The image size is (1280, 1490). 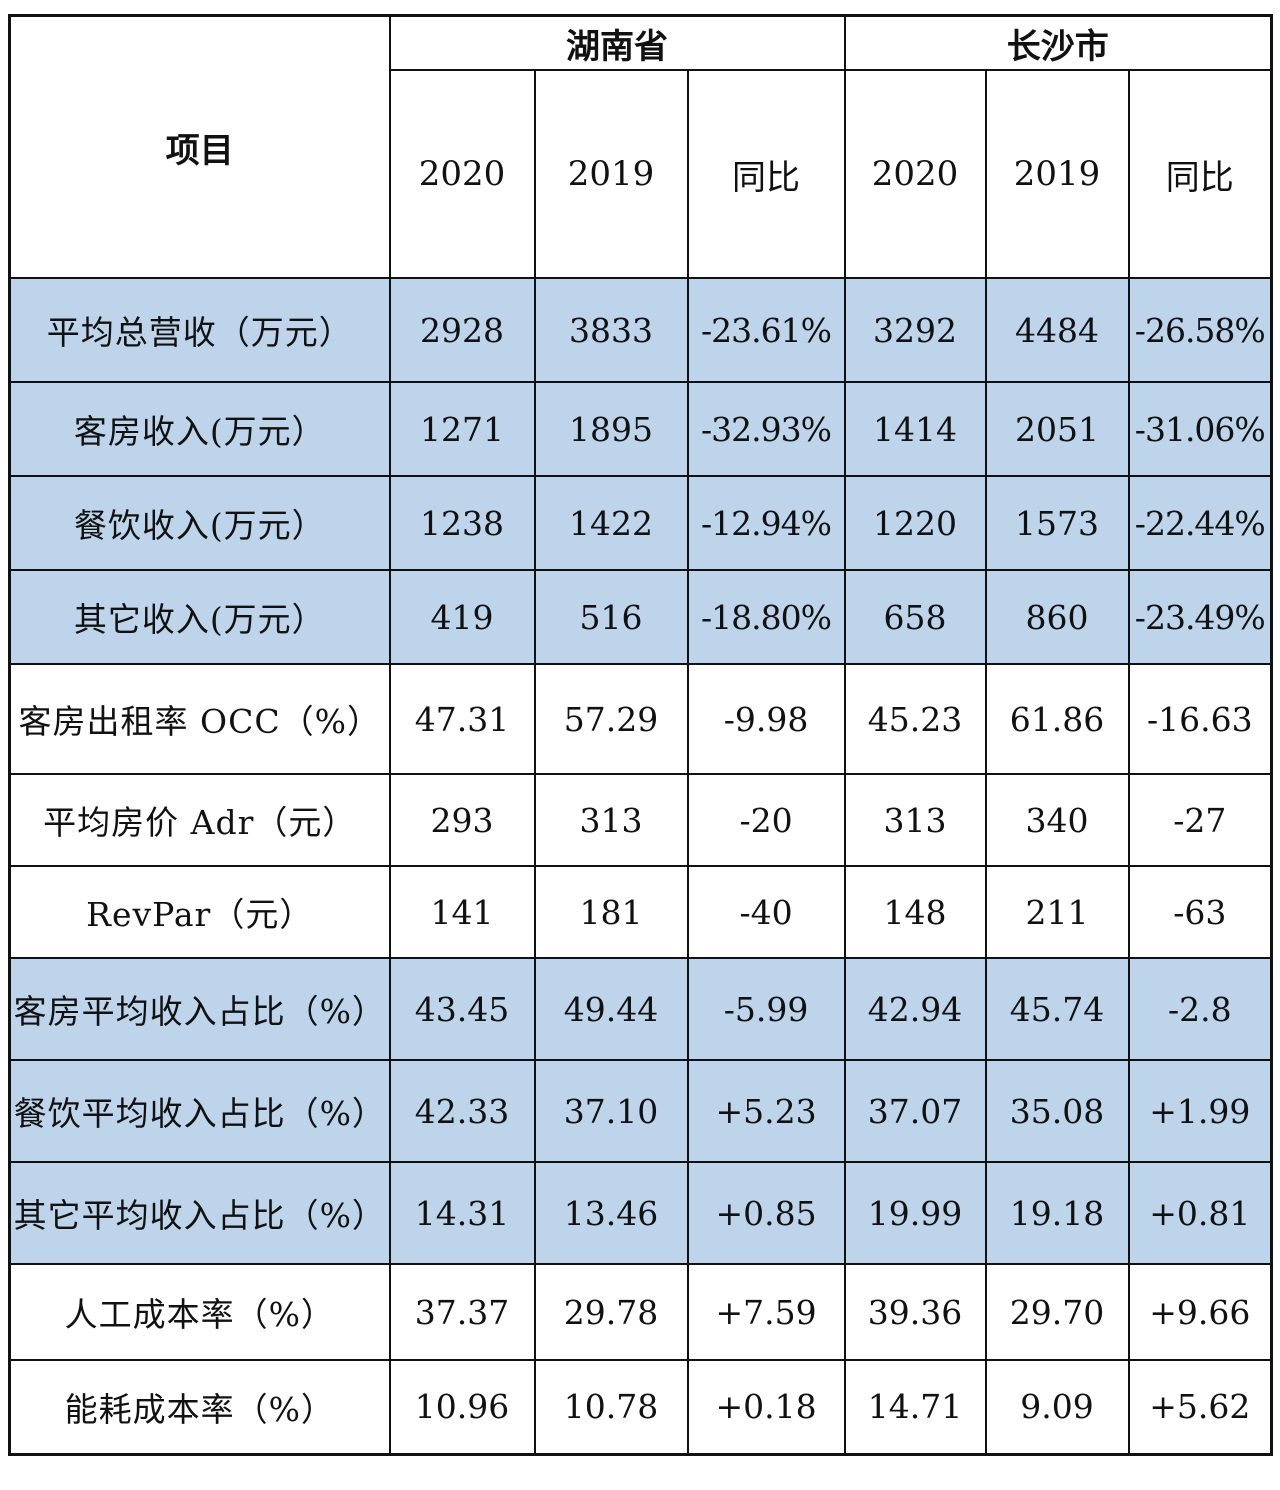 I want to click on cell-changsha-yoy: +5.62, so click(x=1200, y=1407).